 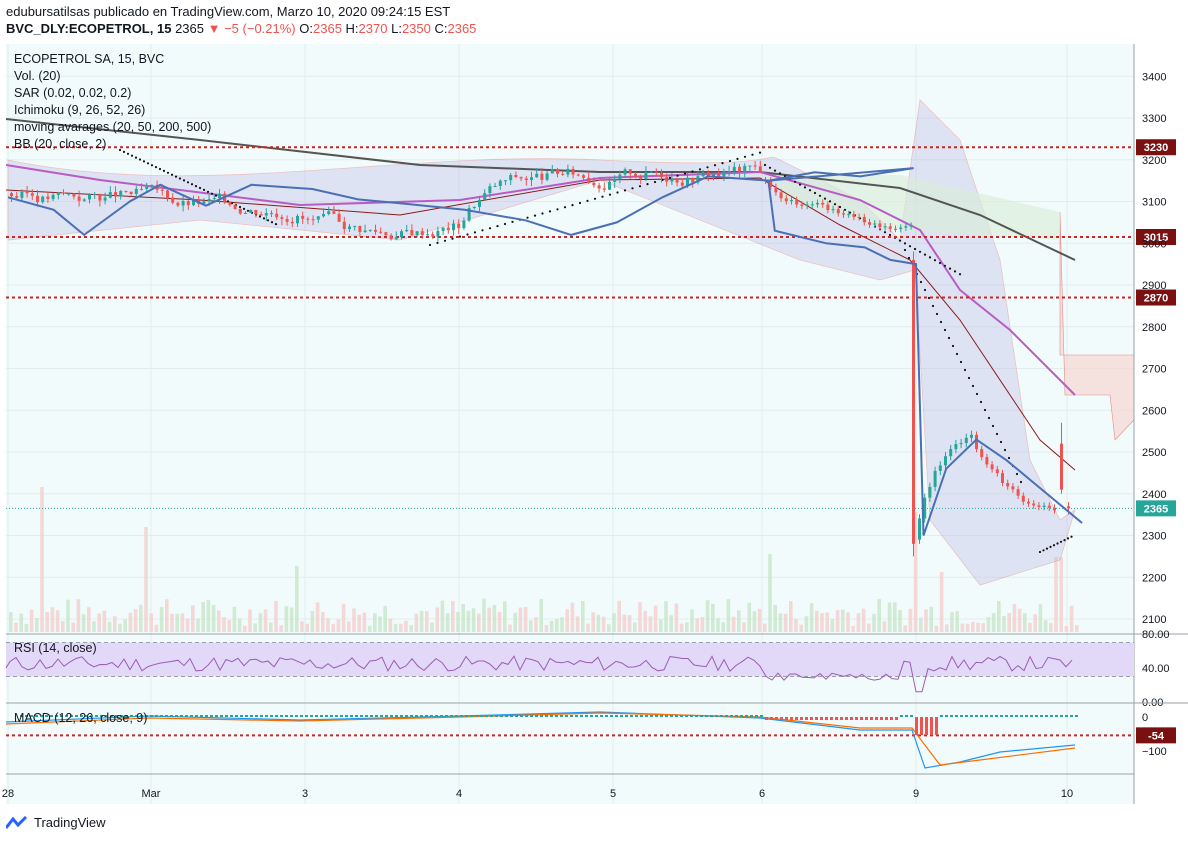 What do you see at coordinates (1154, 453) in the screenshot?
I see `y-tick-label: 2500` at bounding box center [1154, 453].